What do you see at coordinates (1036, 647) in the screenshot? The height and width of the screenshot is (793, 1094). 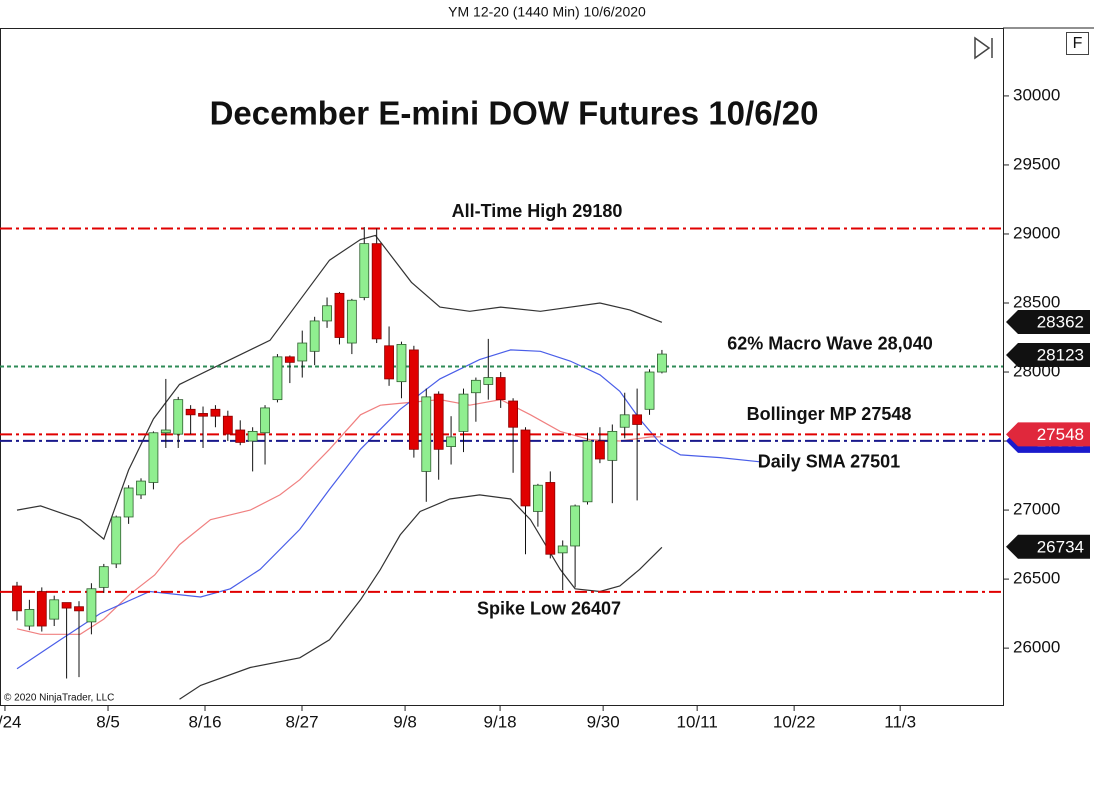 I see `y-tick-label: 26000` at bounding box center [1036, 647].